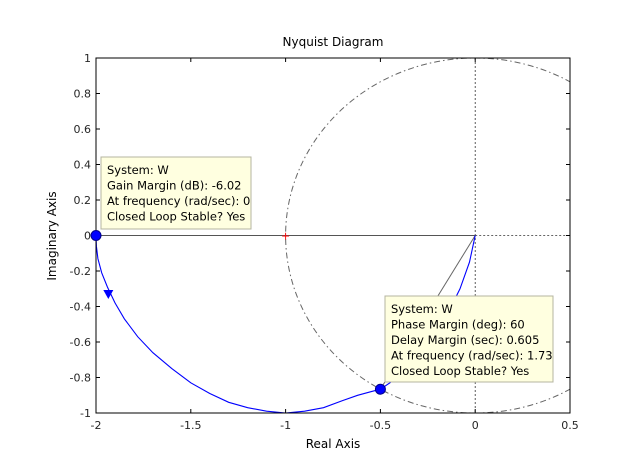 The width and height of the screenshot is (628, 465). What do you see at coordinates (472, 356) in the screenshot?
I see `phase-margin-tip-line: At frequency (rad/sec): 1.73` at bounding box center [472, 356].